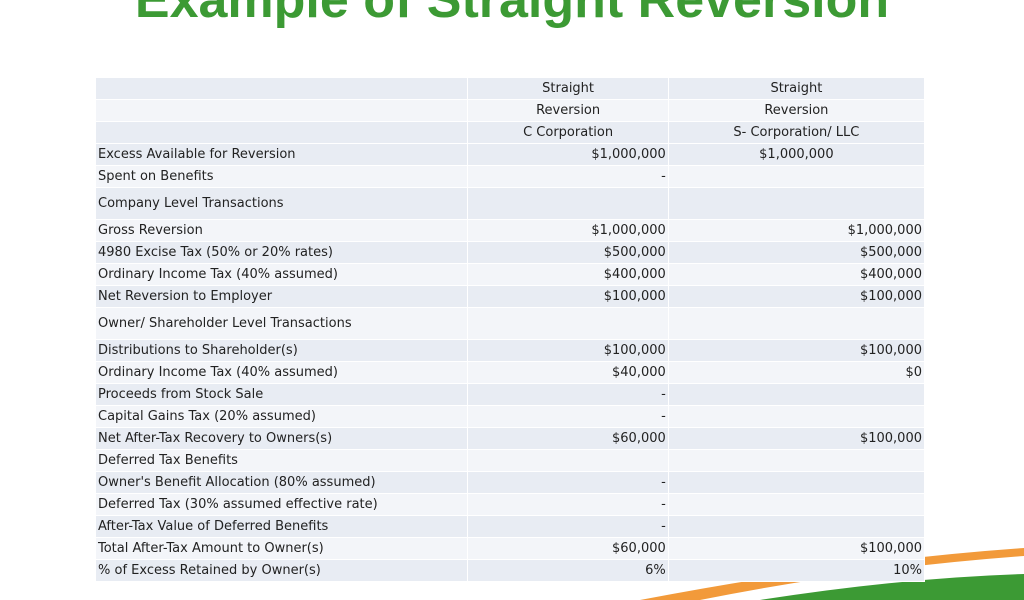  I want to click on table-row: Spent on Benefits -, so click(510, 176).